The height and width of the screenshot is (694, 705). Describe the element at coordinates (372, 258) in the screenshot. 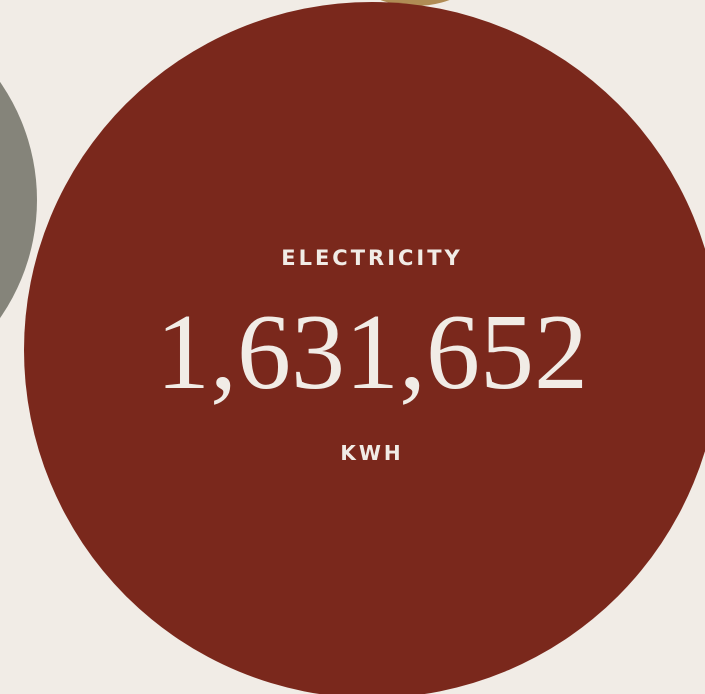

I see `stat-label: ELECTRICITY` at that location.